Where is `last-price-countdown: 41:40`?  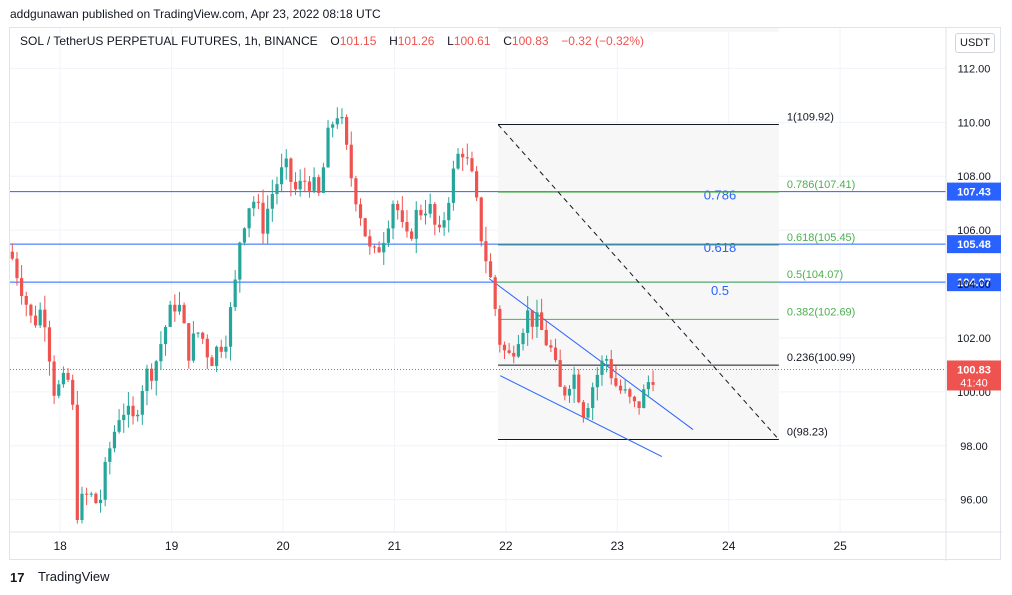
last-price-countdown: 41:40 is located at coordinates (974, 383).